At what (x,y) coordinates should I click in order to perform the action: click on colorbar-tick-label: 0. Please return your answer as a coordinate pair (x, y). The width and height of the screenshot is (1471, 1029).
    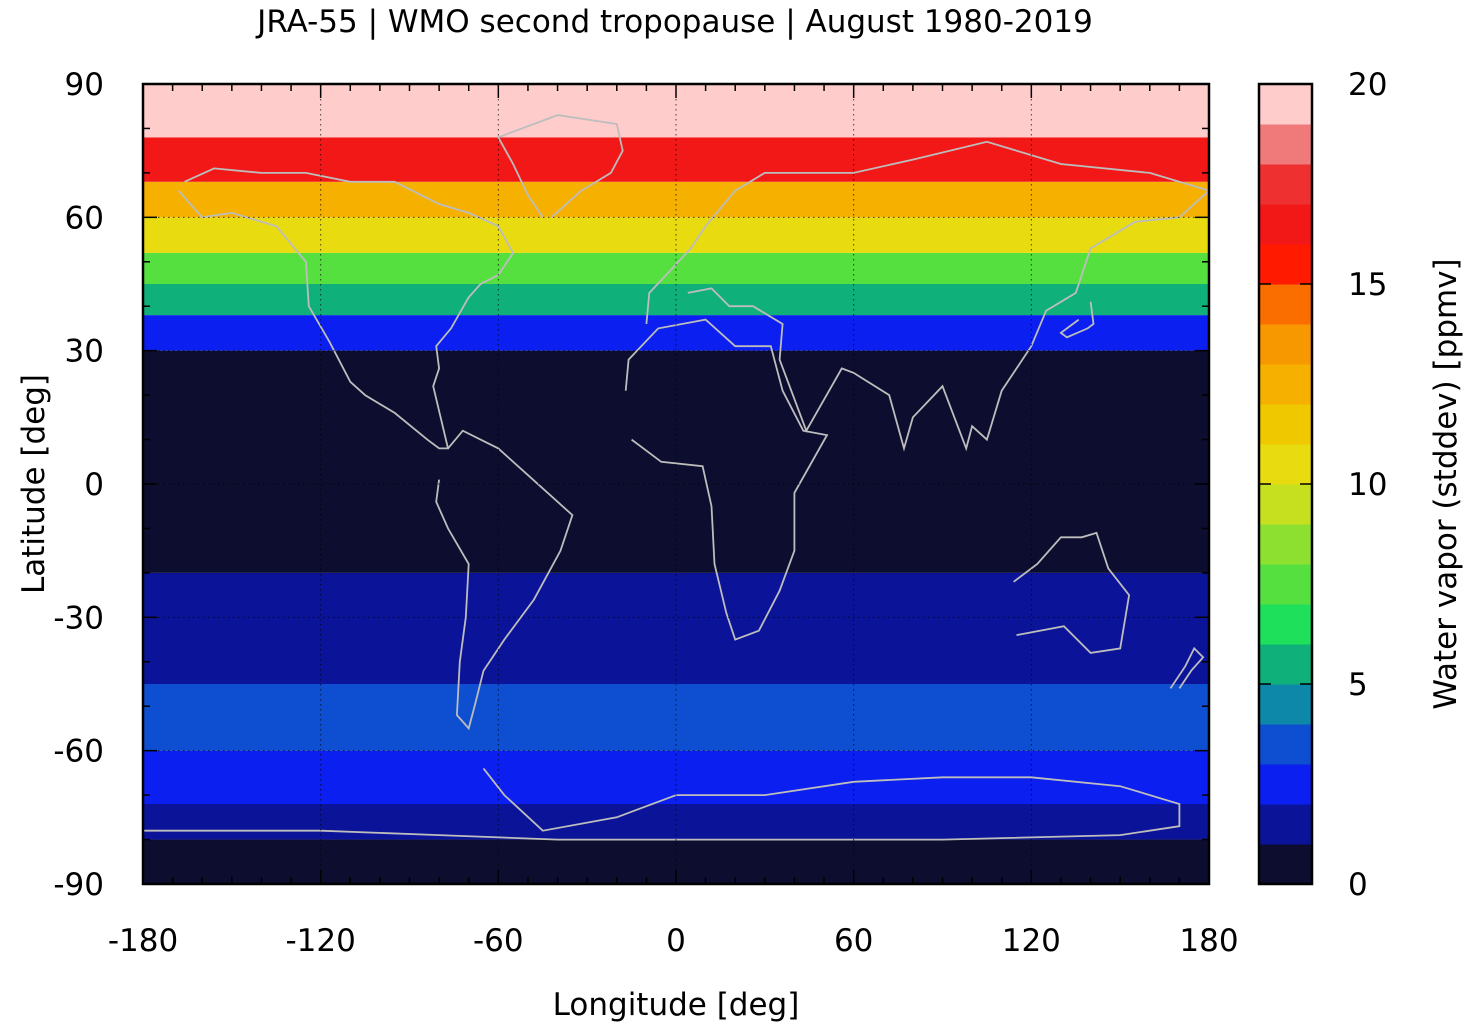
    Looking at the image, I should click on (1358, 885).